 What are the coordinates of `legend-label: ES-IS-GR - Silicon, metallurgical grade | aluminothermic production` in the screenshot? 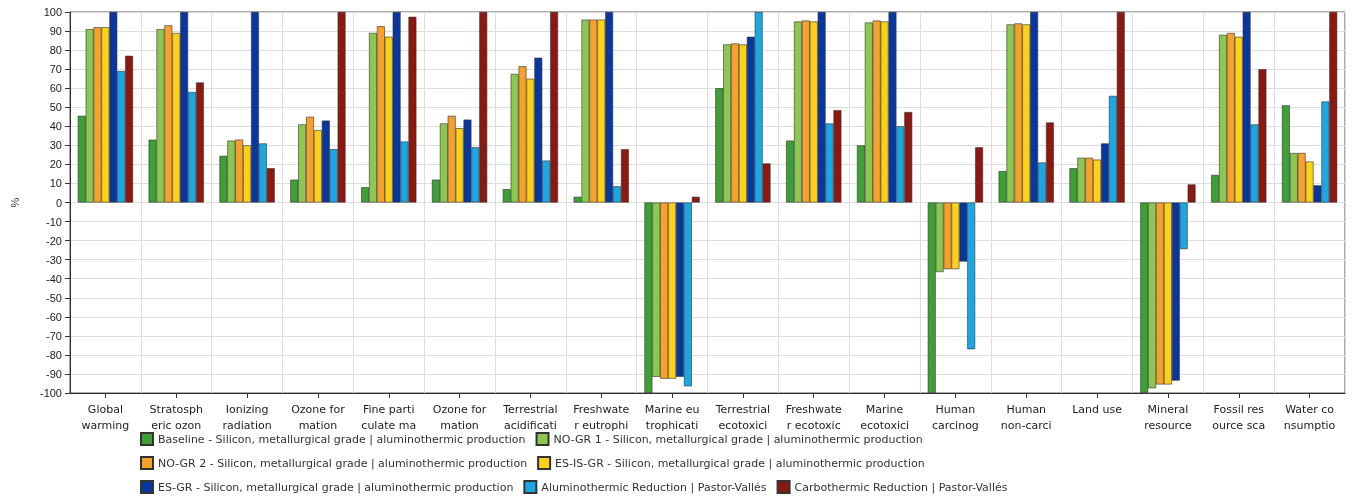 It's located at (740, 463).